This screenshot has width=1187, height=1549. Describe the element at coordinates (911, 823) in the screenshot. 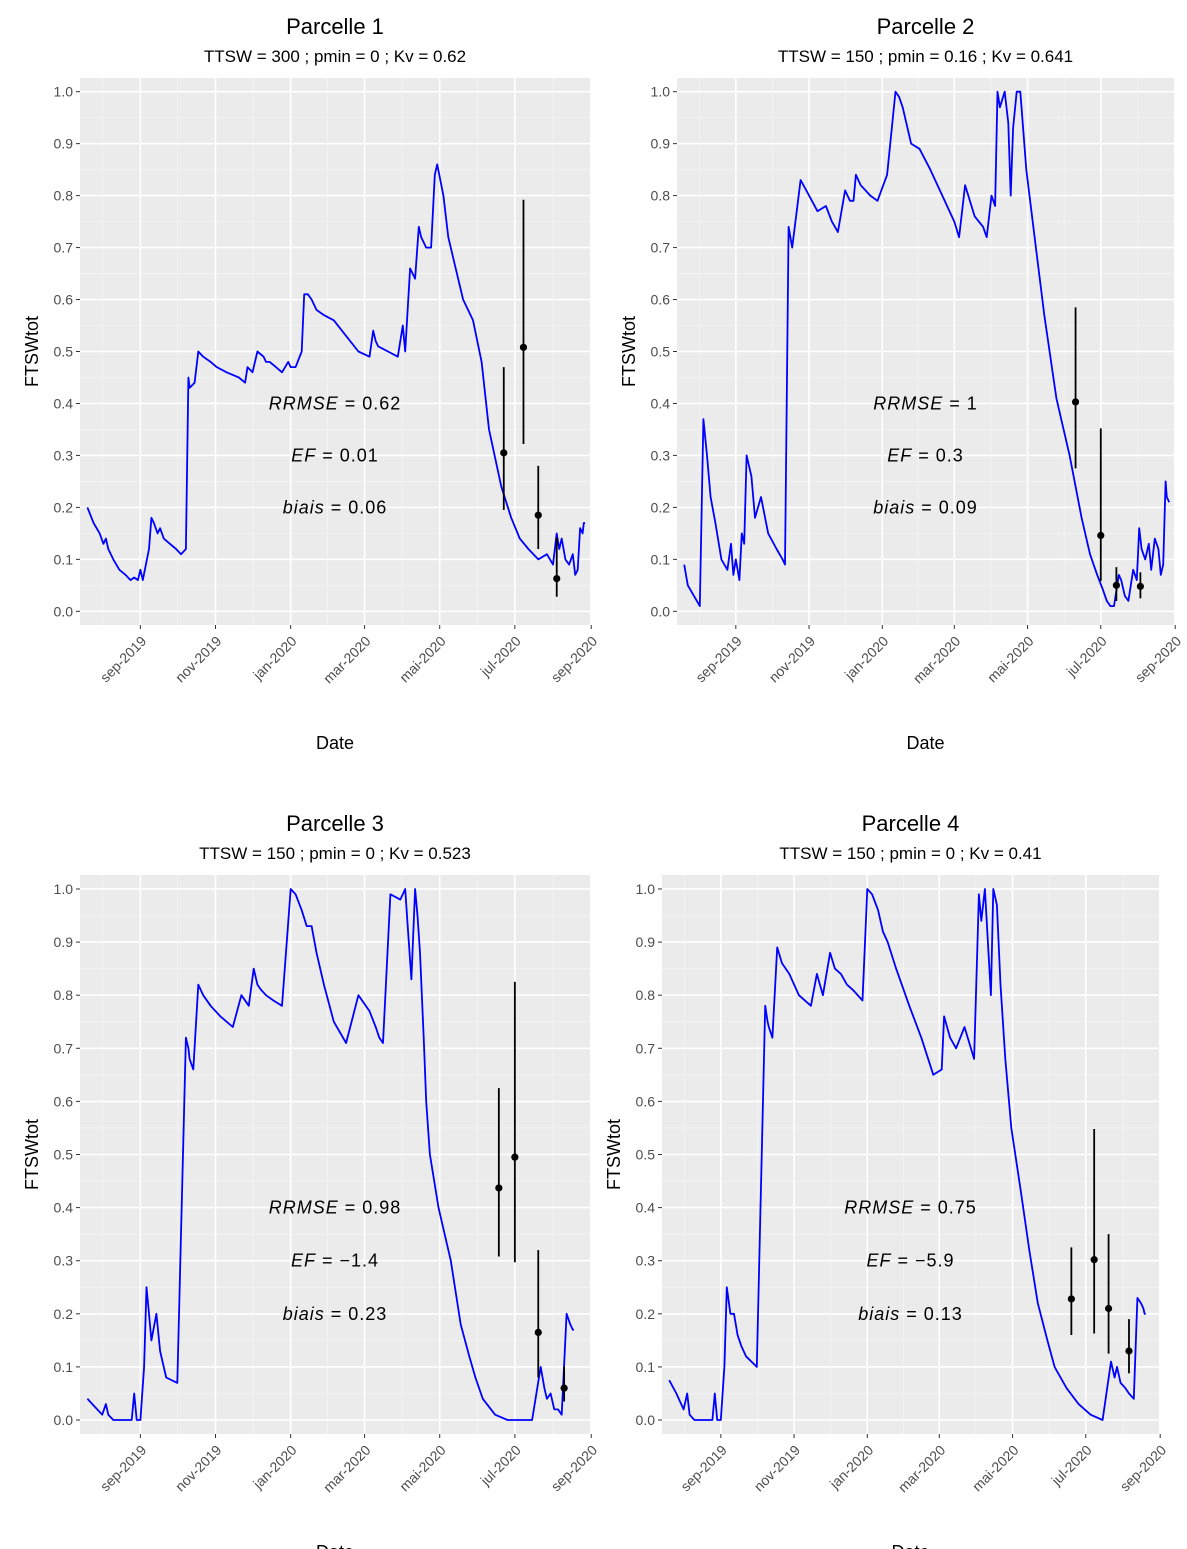

I see `panel-title: Parcelle 4` at that location.